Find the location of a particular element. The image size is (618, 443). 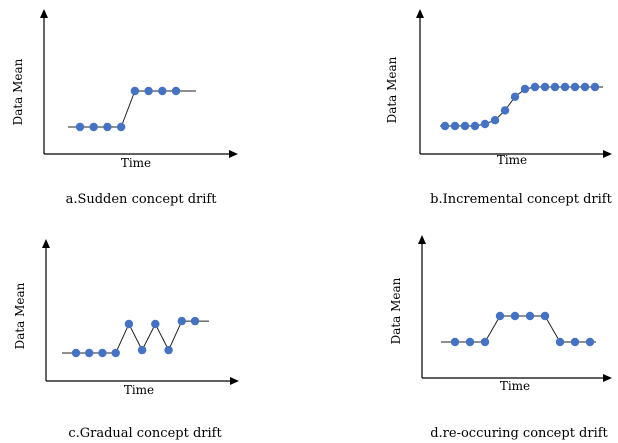

panel-b-plot is located at coordinates (521, 106).